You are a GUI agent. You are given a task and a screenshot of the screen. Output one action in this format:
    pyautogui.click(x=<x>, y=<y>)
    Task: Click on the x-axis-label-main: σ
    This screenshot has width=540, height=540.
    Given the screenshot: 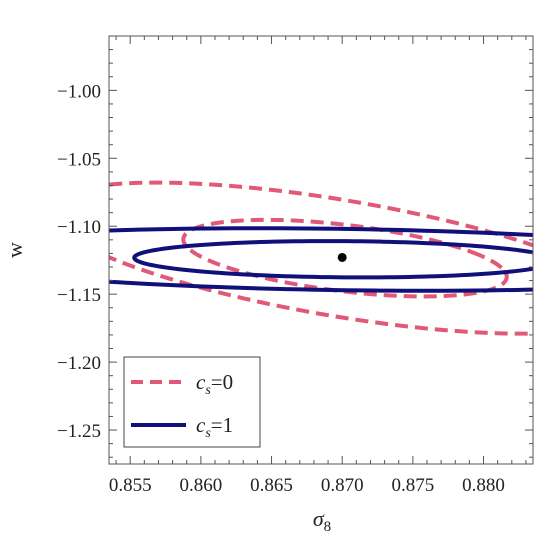 What is the action you would take?
    pyautogui.click(x=319, y=518)
    